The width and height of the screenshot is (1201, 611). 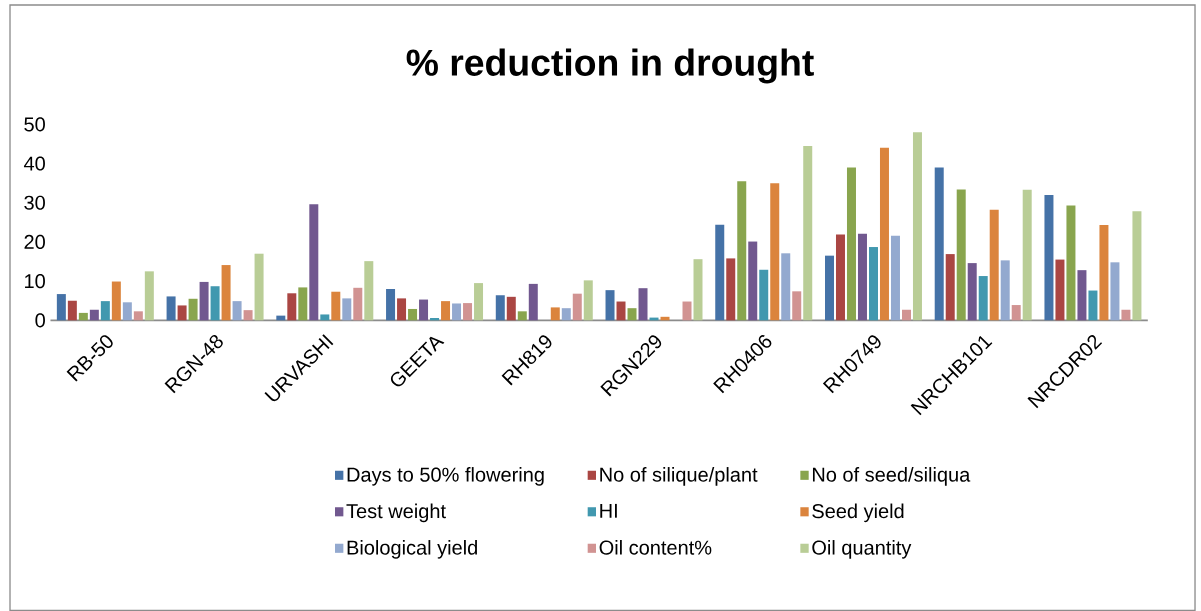 I want to click on y-tick-label: 20, so click(x=34, y=242).